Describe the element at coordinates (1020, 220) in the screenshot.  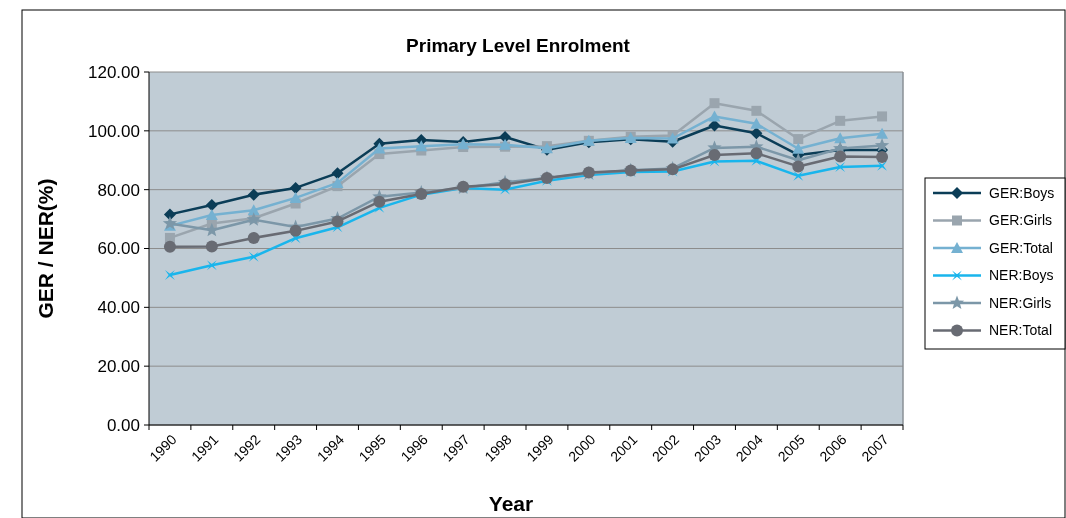
I see `legend-label: GER:Girls` at that location.